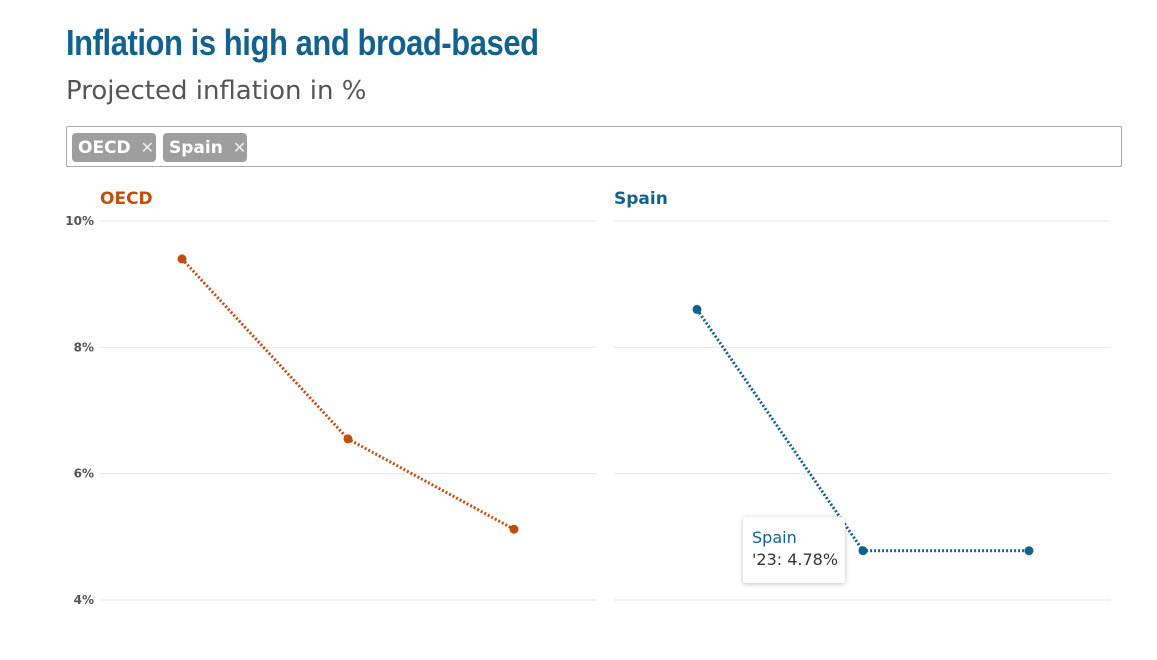  I want to click on series-line-spain, so click(862, 430).